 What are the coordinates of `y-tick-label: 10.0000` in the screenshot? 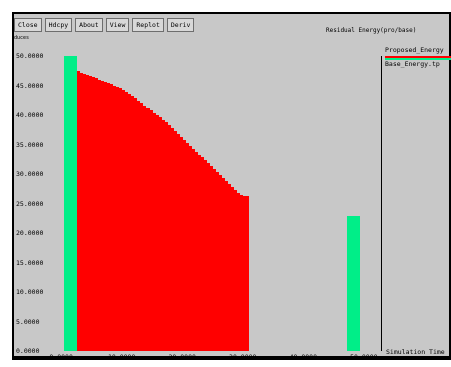 It's located at (30, 292).